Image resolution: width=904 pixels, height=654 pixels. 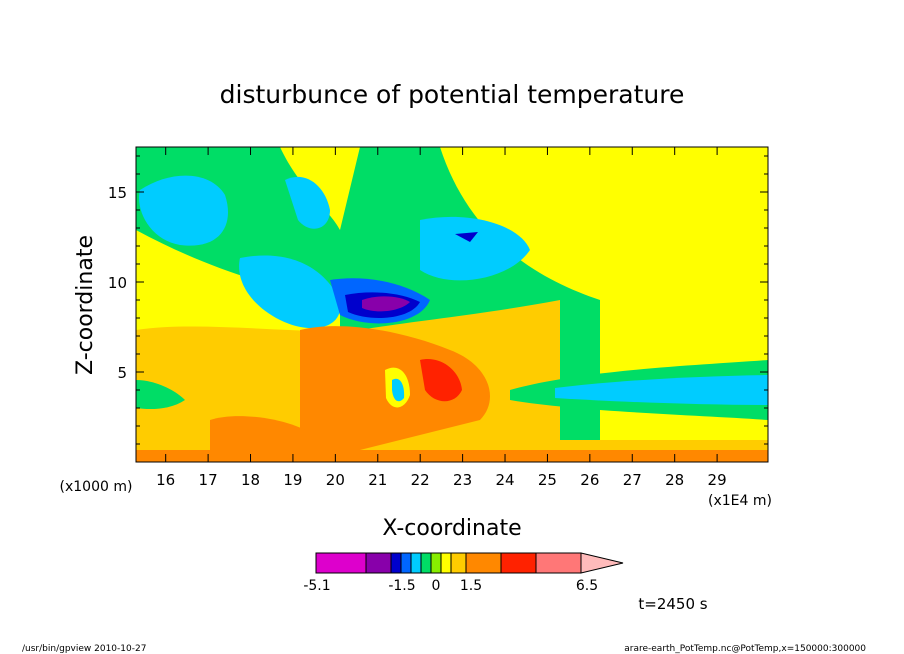 What do you see at coordinates (436, 586) in the screenshot?
I see `colorbar-label: 0` at bounding box center [436, 586].